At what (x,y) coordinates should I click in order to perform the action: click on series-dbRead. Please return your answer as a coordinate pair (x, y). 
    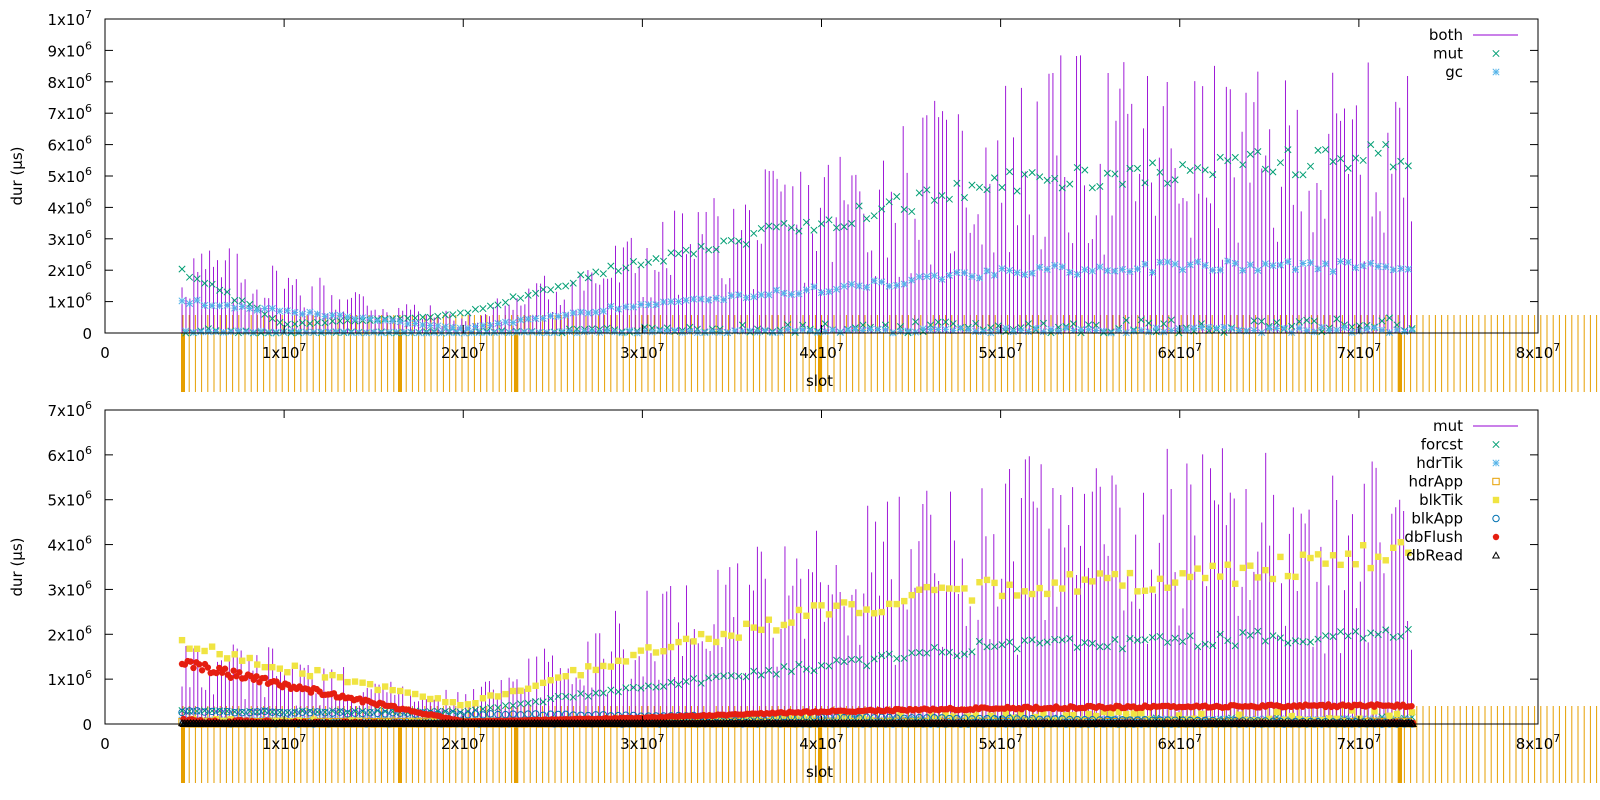
    Looking at the image, I should click on (797, 723).